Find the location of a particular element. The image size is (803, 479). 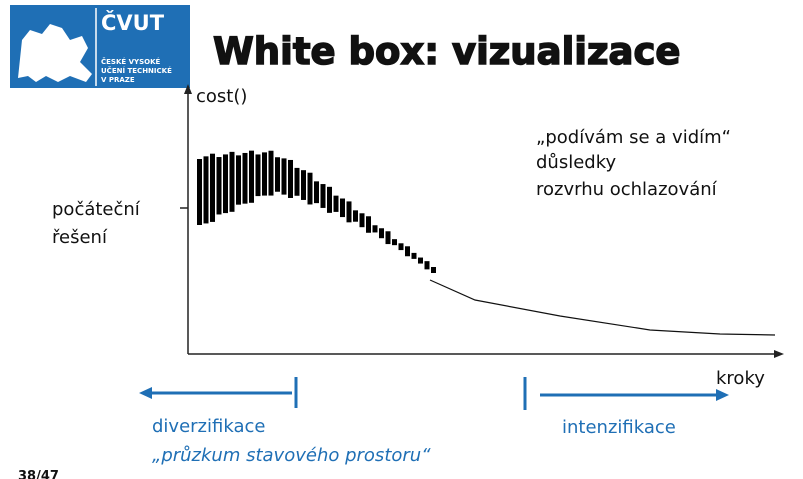

y-axis-arrow is located at coordinates (188, 89).